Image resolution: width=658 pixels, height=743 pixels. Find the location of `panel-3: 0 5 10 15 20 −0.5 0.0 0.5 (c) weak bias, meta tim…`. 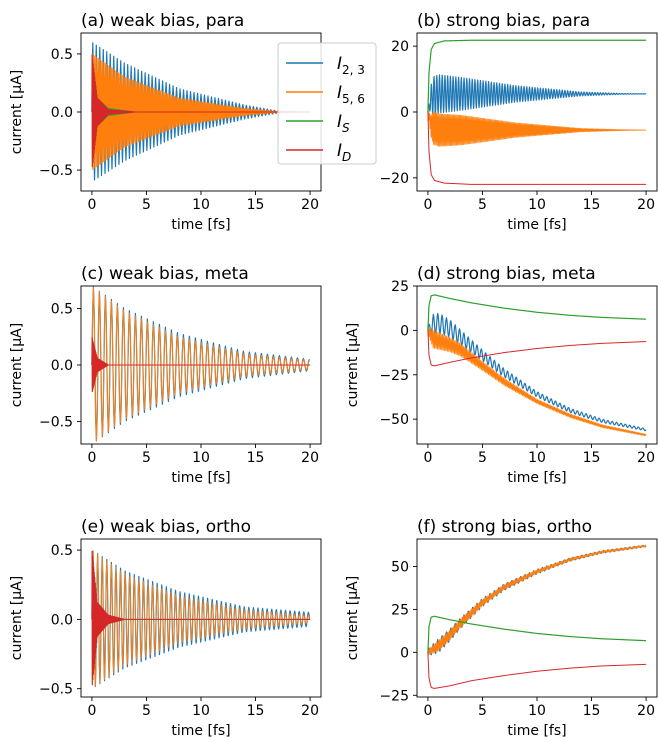

panel-3: 0 5 10 15 20 −0.5 0.0 0.5 (c) weak bias, meta tim… is located at coordinates (165, 375).